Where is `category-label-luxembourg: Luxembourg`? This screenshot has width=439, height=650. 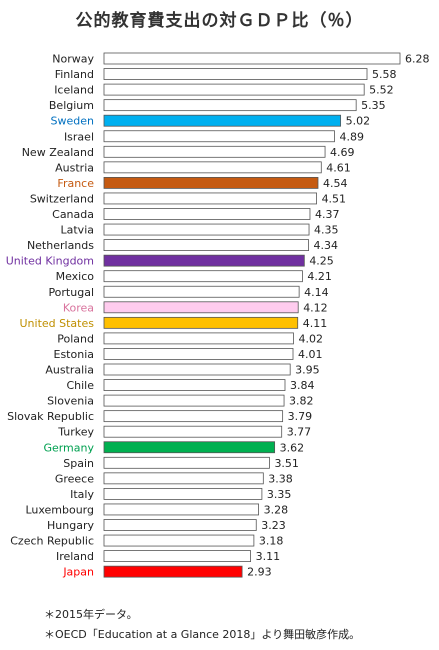 category-label-luxembourg: Luxembourg is located at coordinates (59, 509).